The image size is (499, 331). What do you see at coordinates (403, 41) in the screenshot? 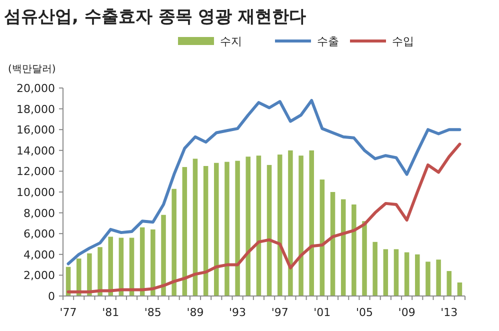
I see `legend-label: 수입` at bounding box center [403, 41].